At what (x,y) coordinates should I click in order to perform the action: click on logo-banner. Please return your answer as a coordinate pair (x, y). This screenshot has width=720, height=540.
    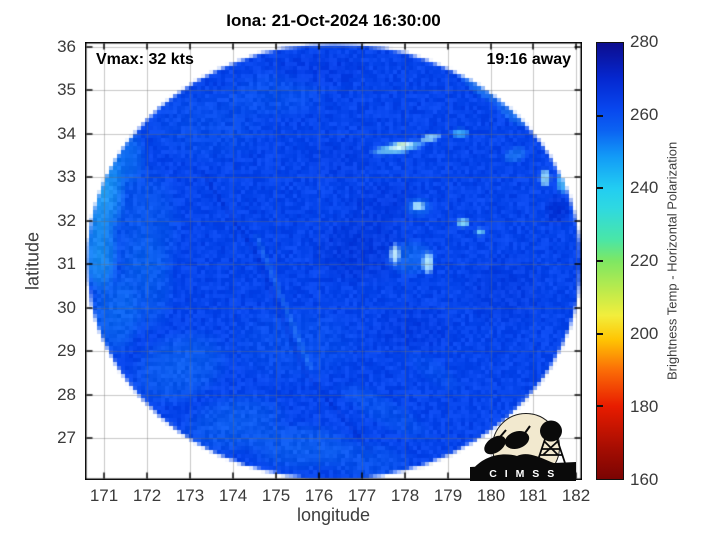
    Looking at the image, I should click on (523, 471).